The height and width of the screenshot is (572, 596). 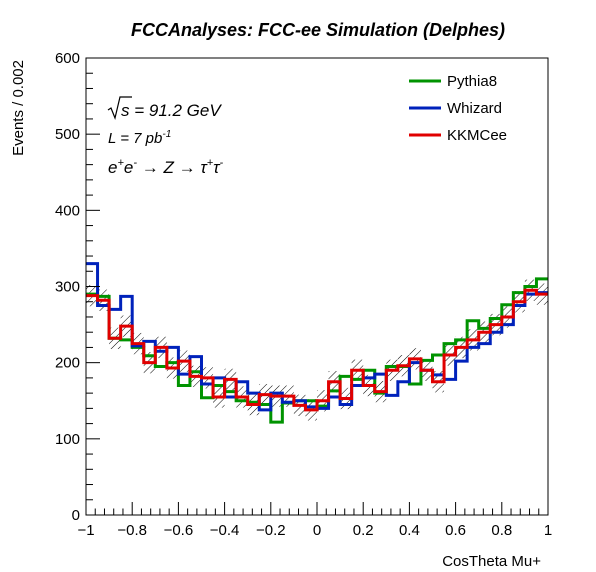 I want to click on x-tick-label: 0, so click(x=317, y=530).